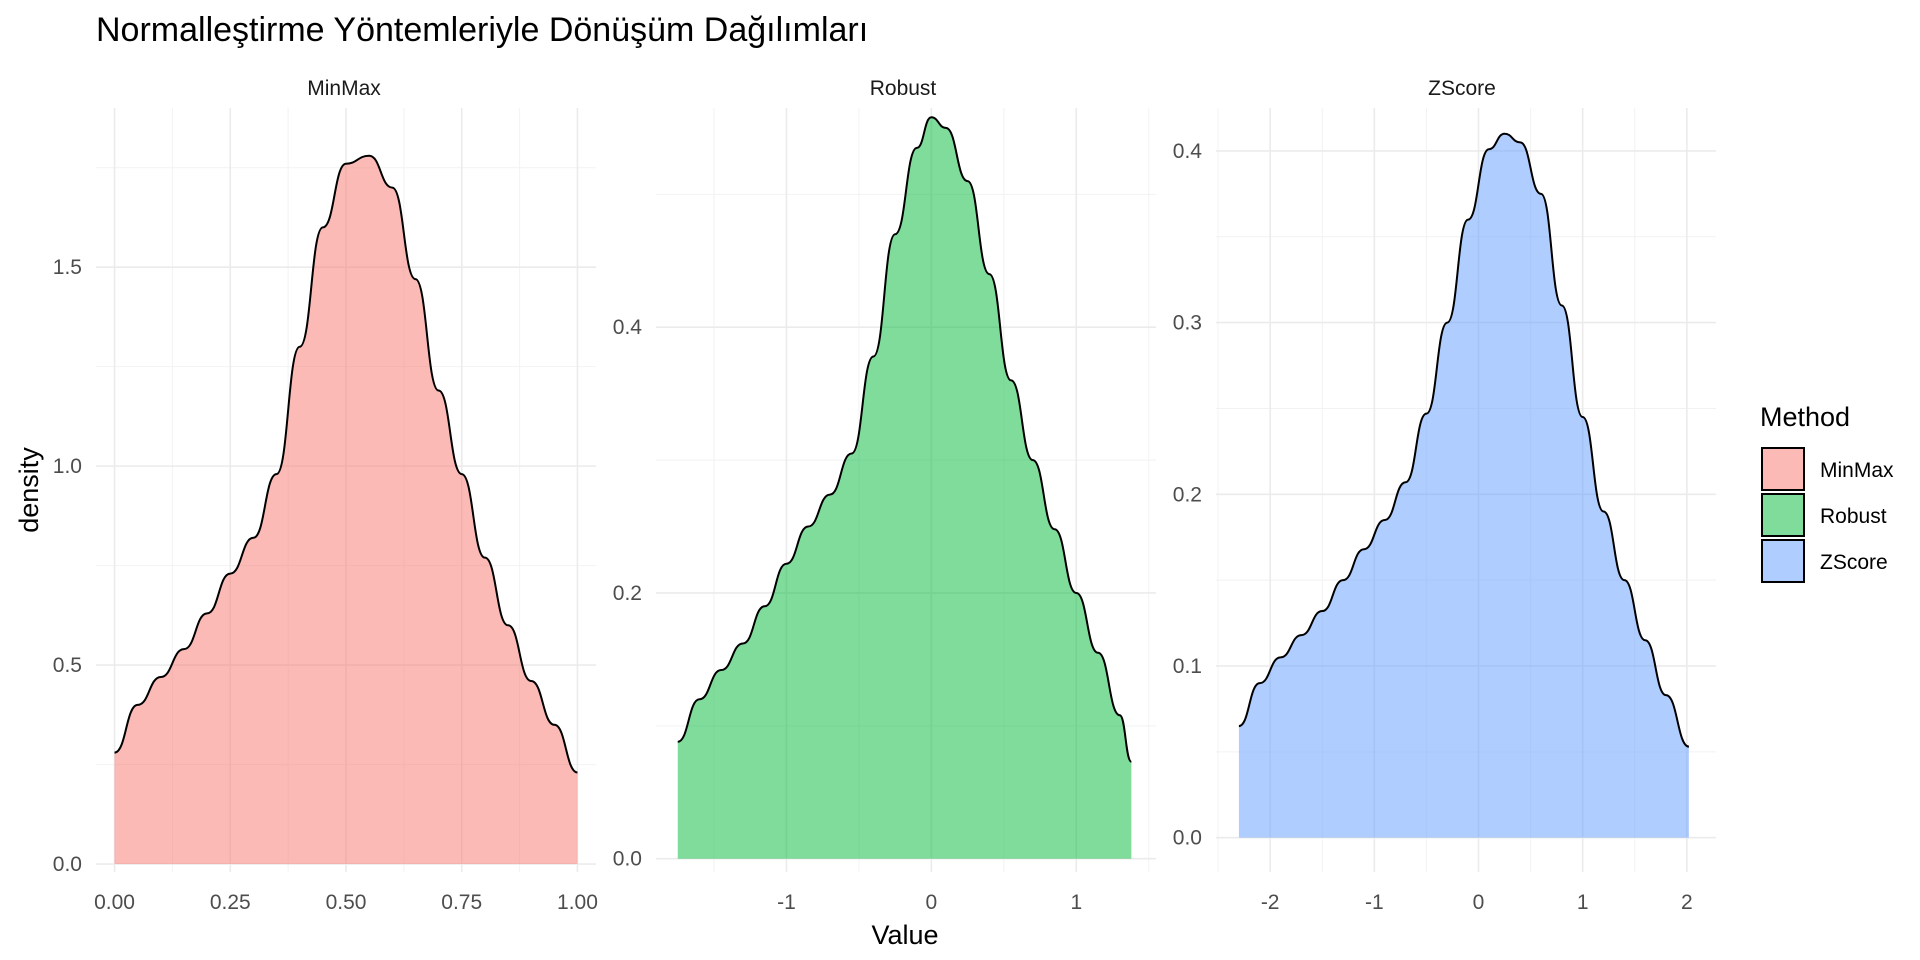 The image size is (1920, 960). What do you see at coordinates (1187, 838) in the screenshot?
I see `zscore-y-tick-label: 0.0` at bounding box center [1187, 838].